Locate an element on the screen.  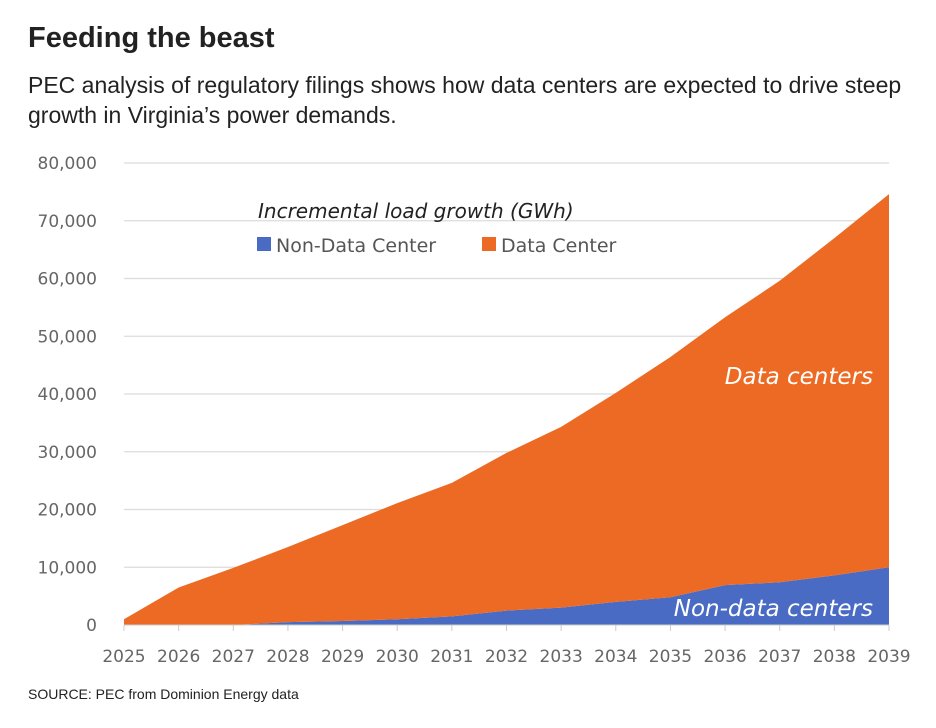
x-tick-label: 2030 is located at coordinates (397, 657).